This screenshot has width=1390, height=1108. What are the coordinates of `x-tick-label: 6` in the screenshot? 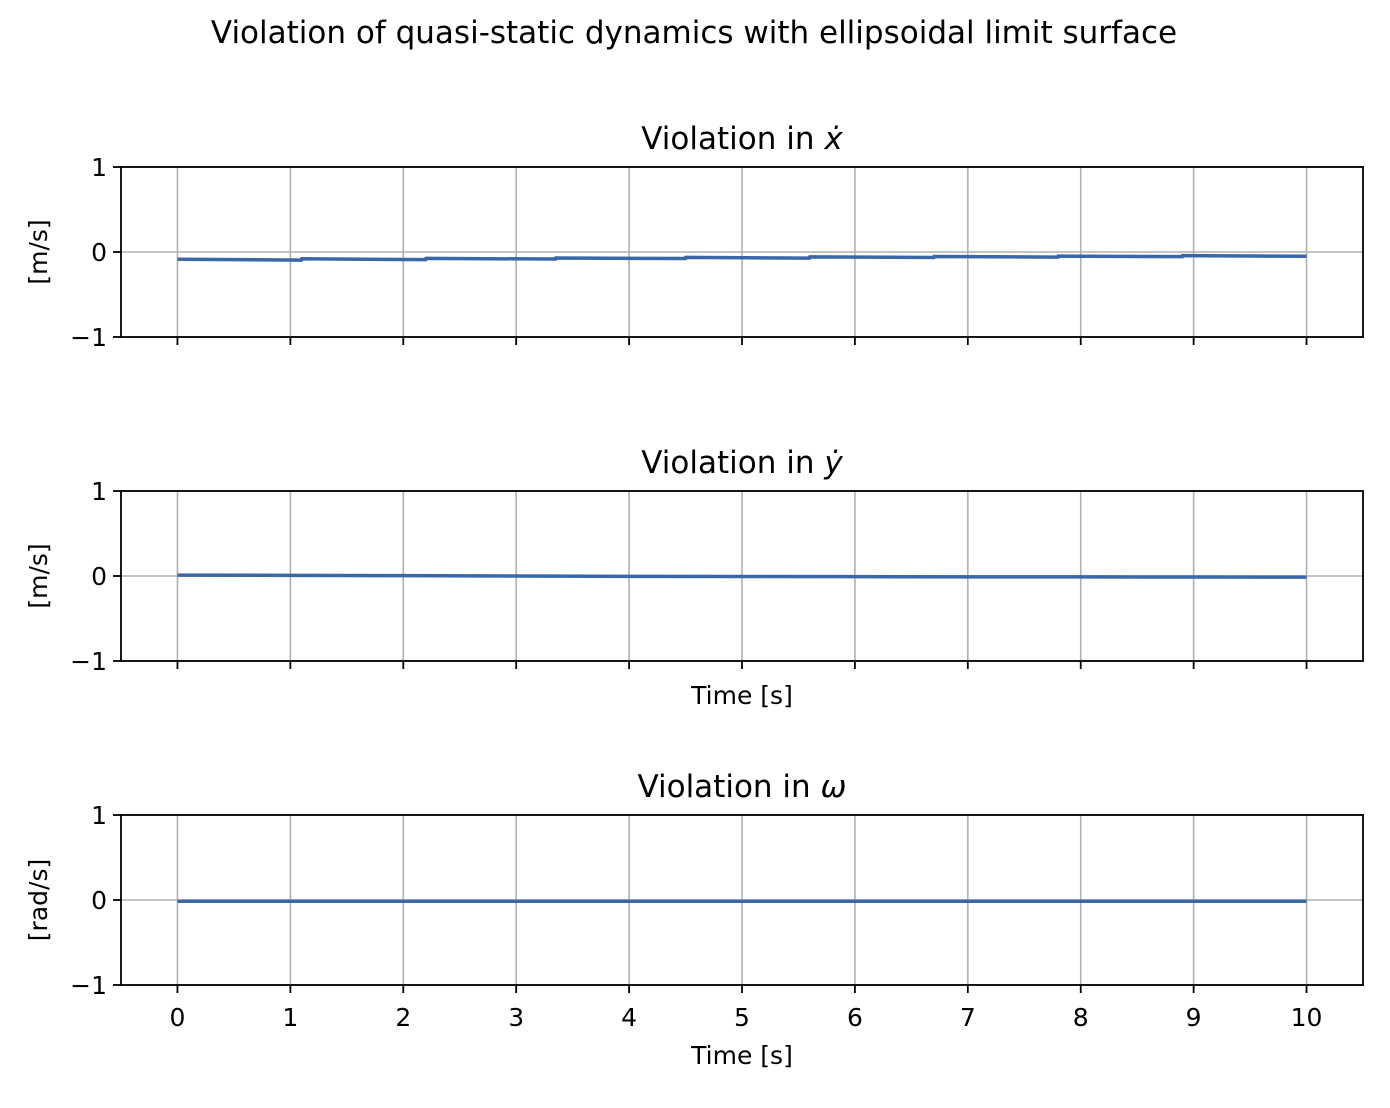 It's located at (855, 1017).